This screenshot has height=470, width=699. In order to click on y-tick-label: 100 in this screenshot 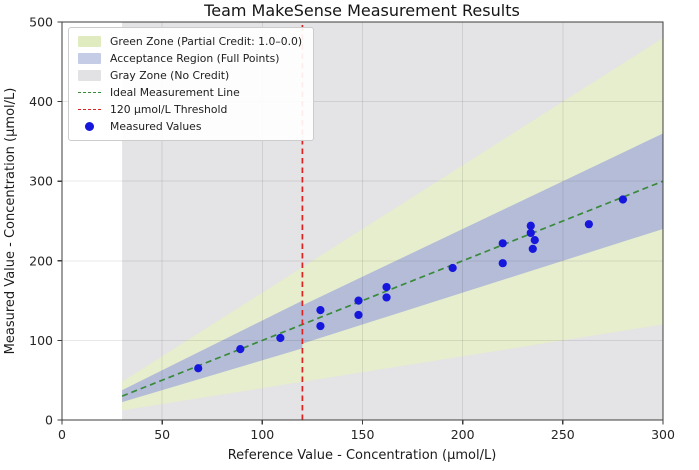, I will do `click(41, 340)`.